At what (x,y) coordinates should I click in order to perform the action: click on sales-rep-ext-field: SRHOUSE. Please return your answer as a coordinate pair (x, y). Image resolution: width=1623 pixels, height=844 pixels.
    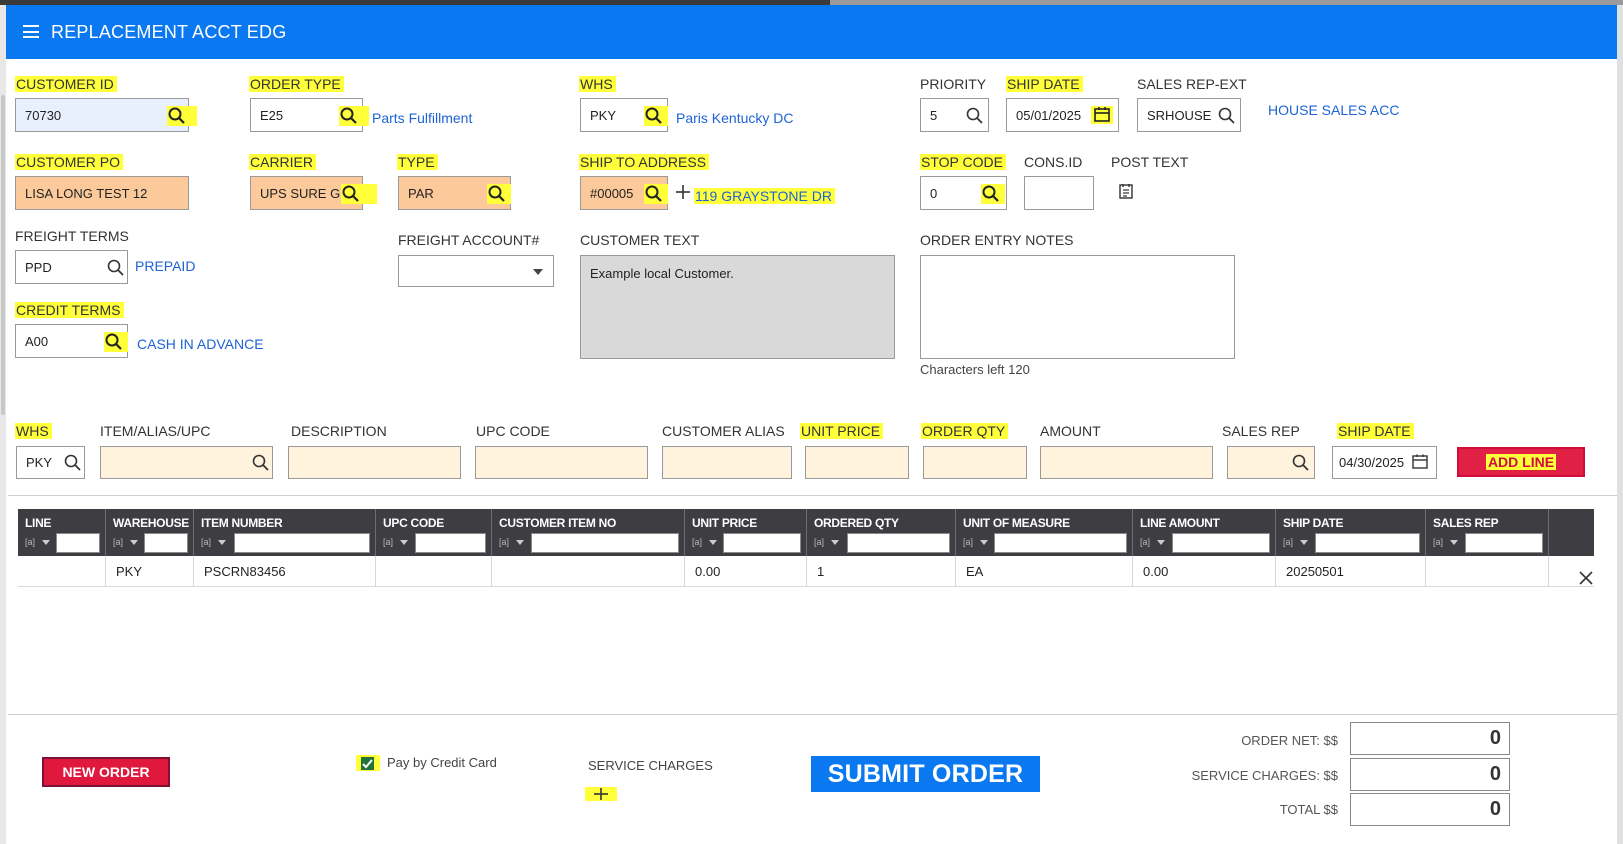
    Looking at the image, I should click on (1189, 115).